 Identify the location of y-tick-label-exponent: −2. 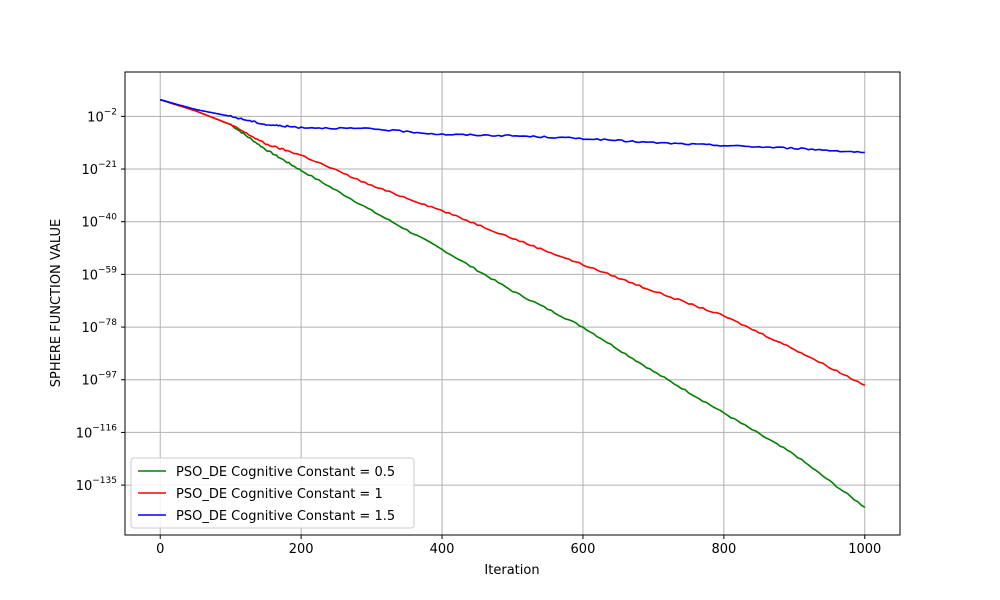
(110, 112).